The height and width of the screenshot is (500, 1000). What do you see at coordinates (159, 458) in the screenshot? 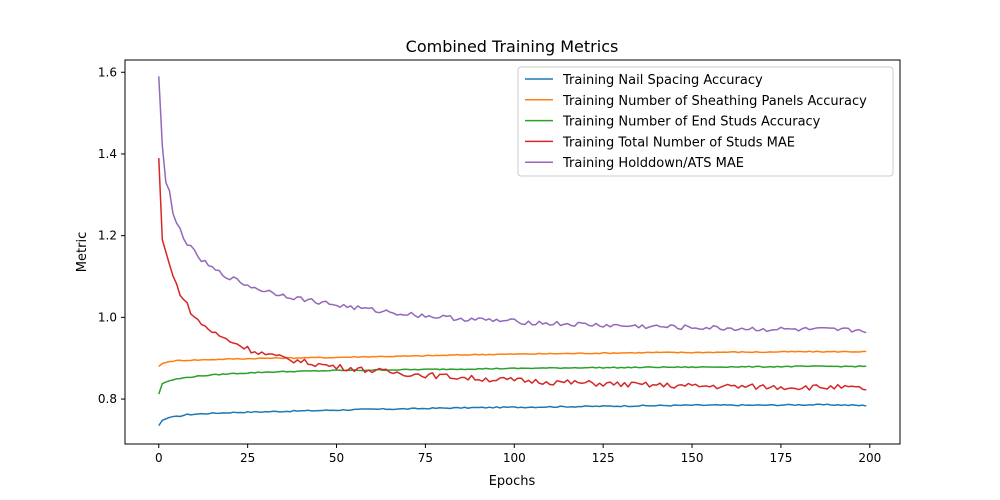
I see `x-tick-label: 0` at bounding box center [159, 458].